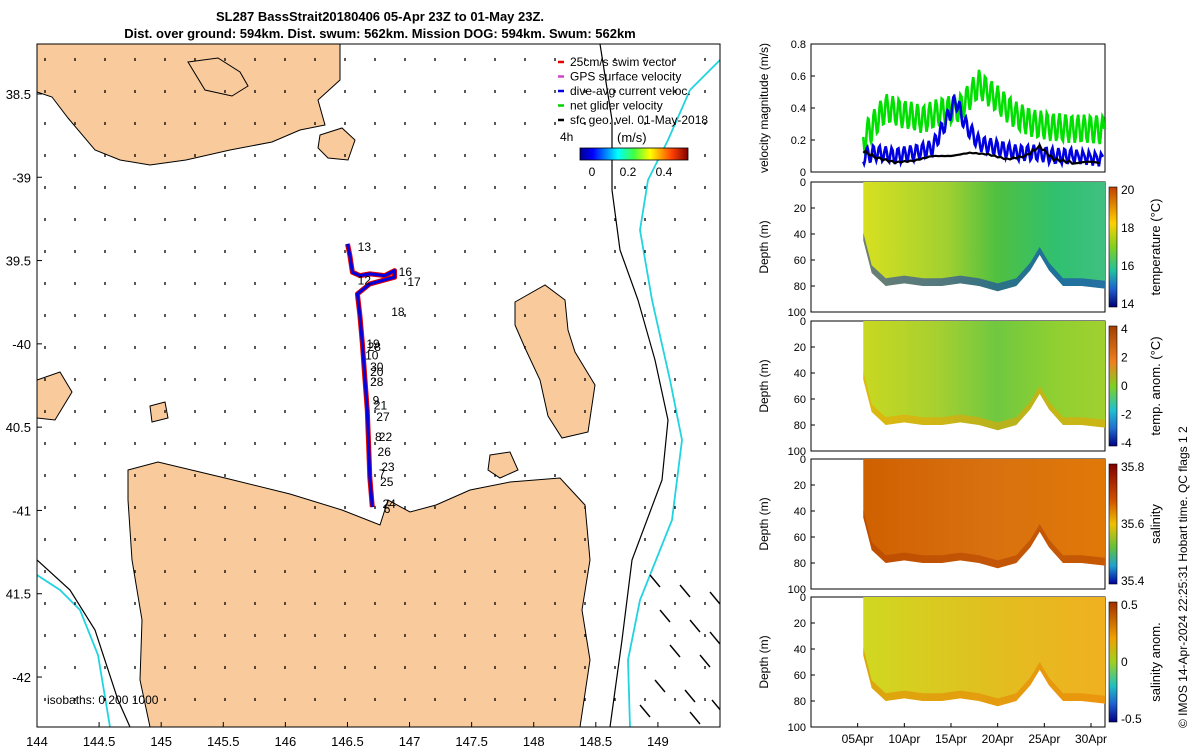 Image resolution: width=1200 pixels, height=750 pixels. I want to click on map-xtick-label: 144, so click(37, 741).